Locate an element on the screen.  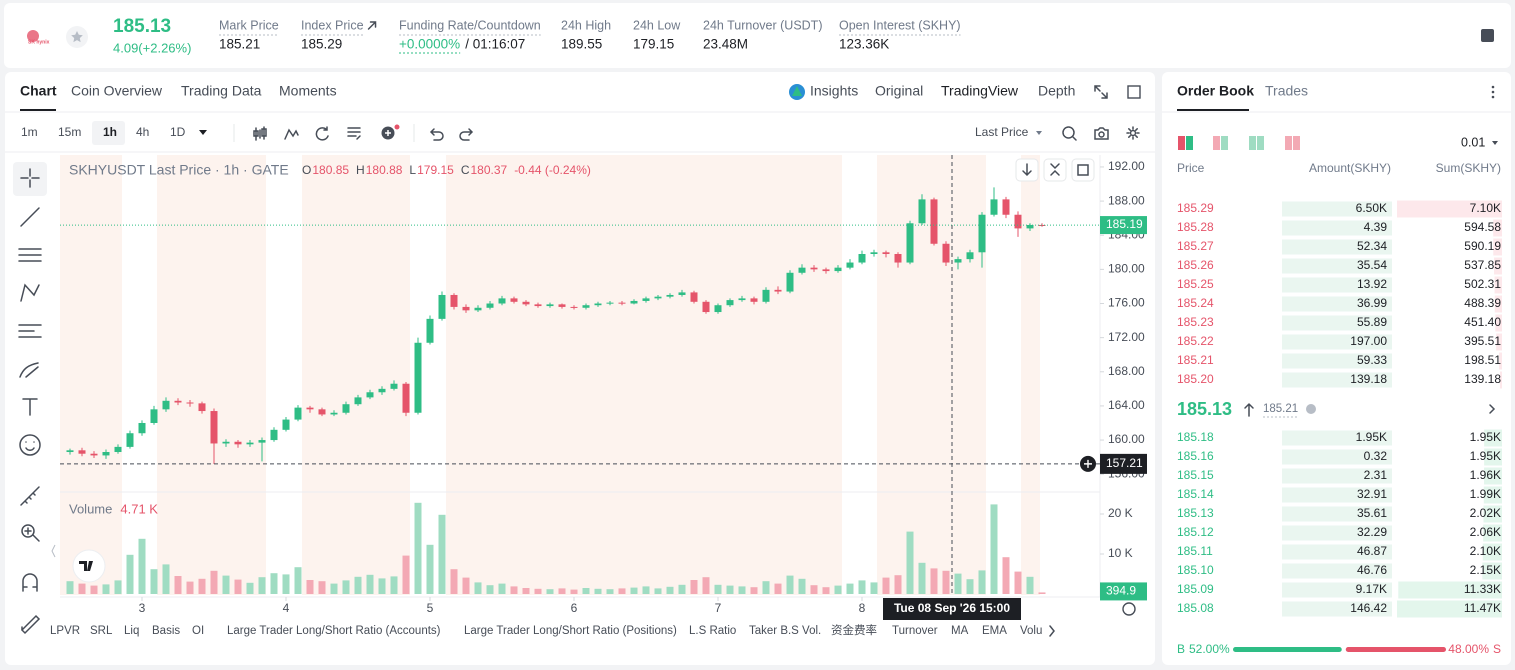
y-tick-label: 164.00 is located at coordinates (1126, 405).